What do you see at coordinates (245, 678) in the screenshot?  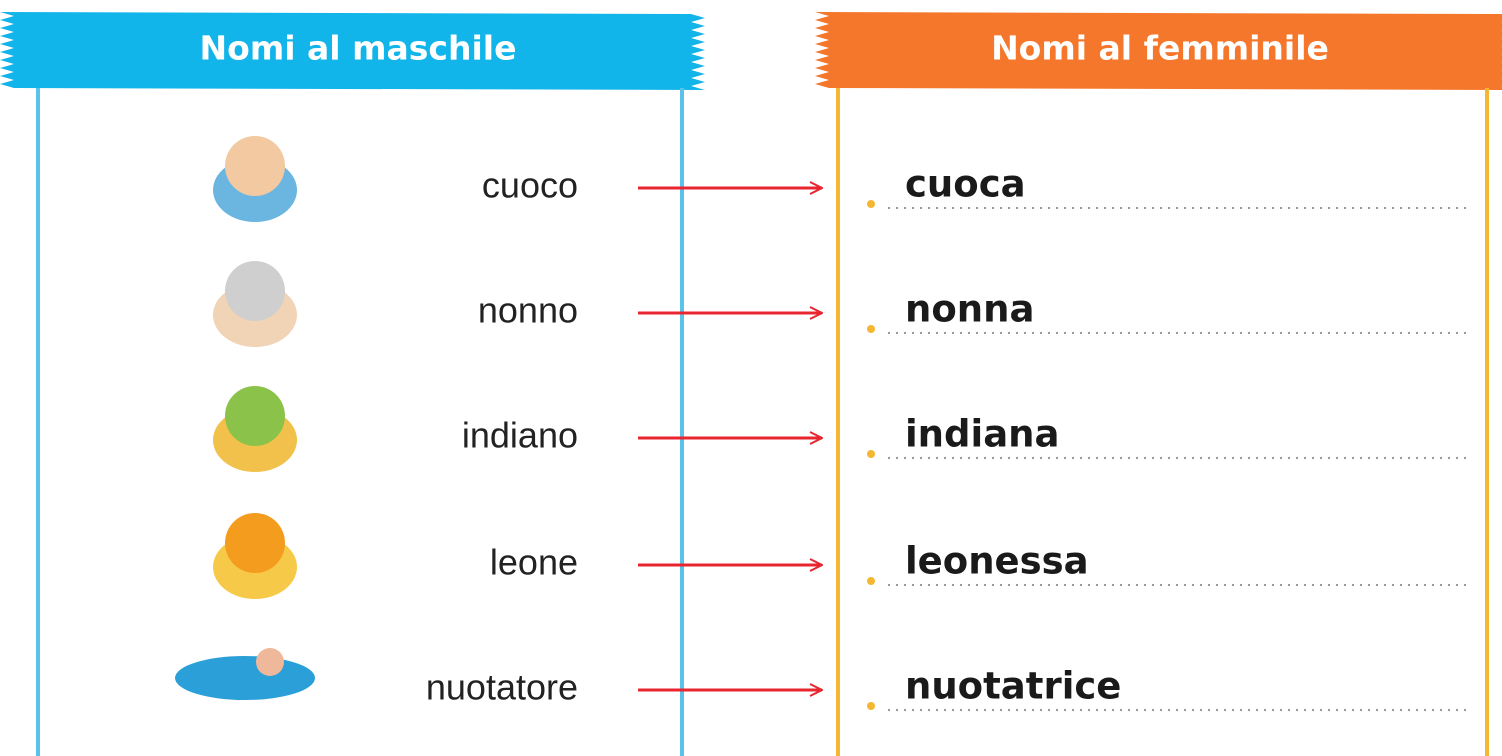 I see `icon-water` at bounding box center [245, 678].